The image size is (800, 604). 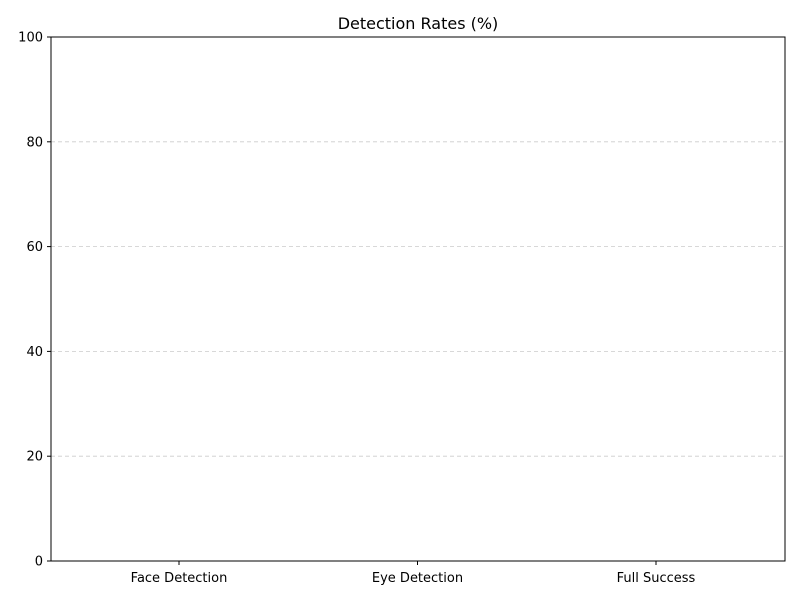 I want to click on y-tick-label: 40, so click(x=34, y=352).